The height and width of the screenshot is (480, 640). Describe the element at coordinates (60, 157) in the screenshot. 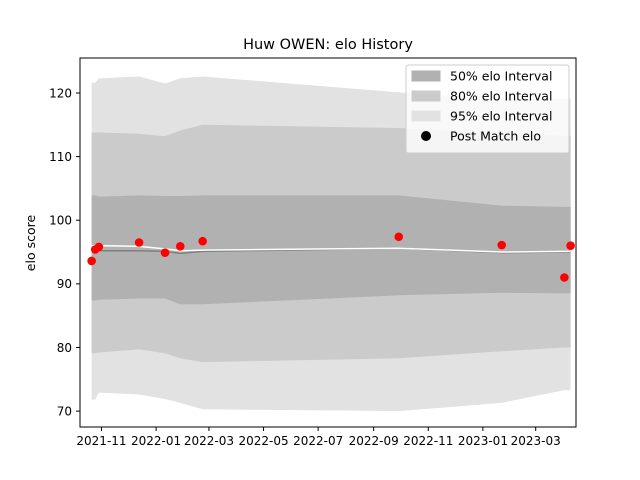

I see `y-tick-label: 110` at that location.